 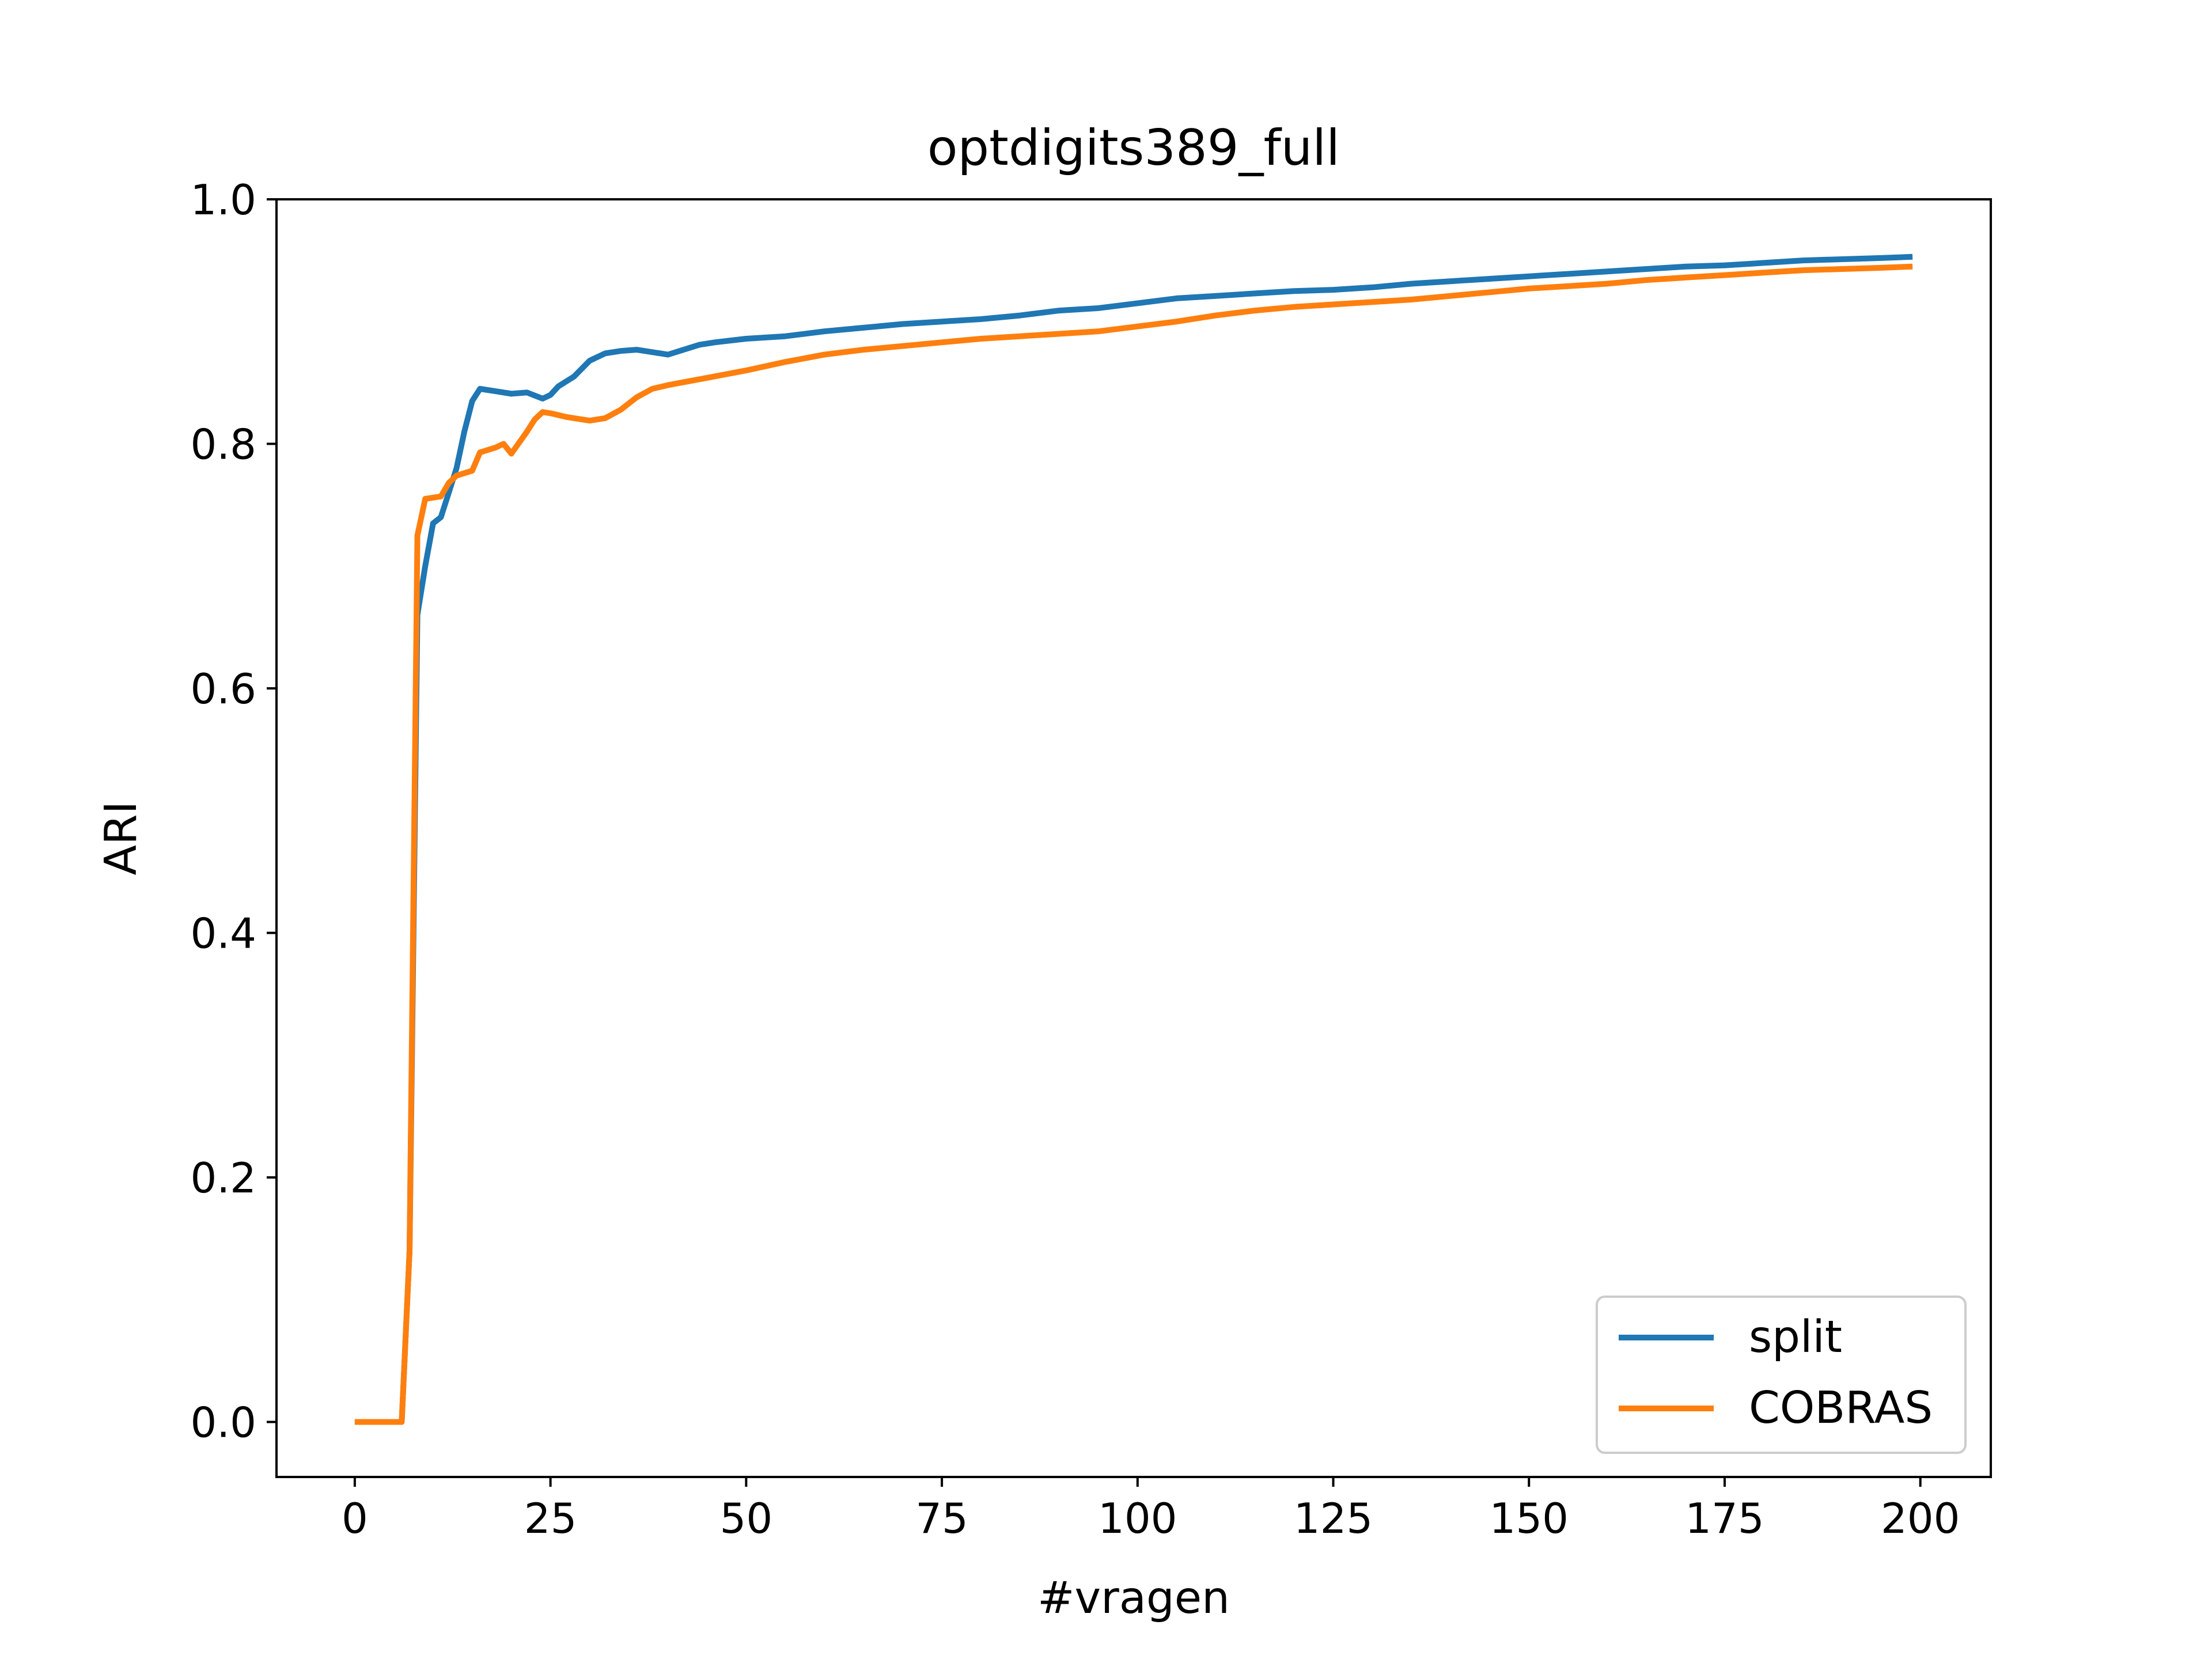 I want to click on chart-title: optdigits389_full, so click(x=1133, y=148).